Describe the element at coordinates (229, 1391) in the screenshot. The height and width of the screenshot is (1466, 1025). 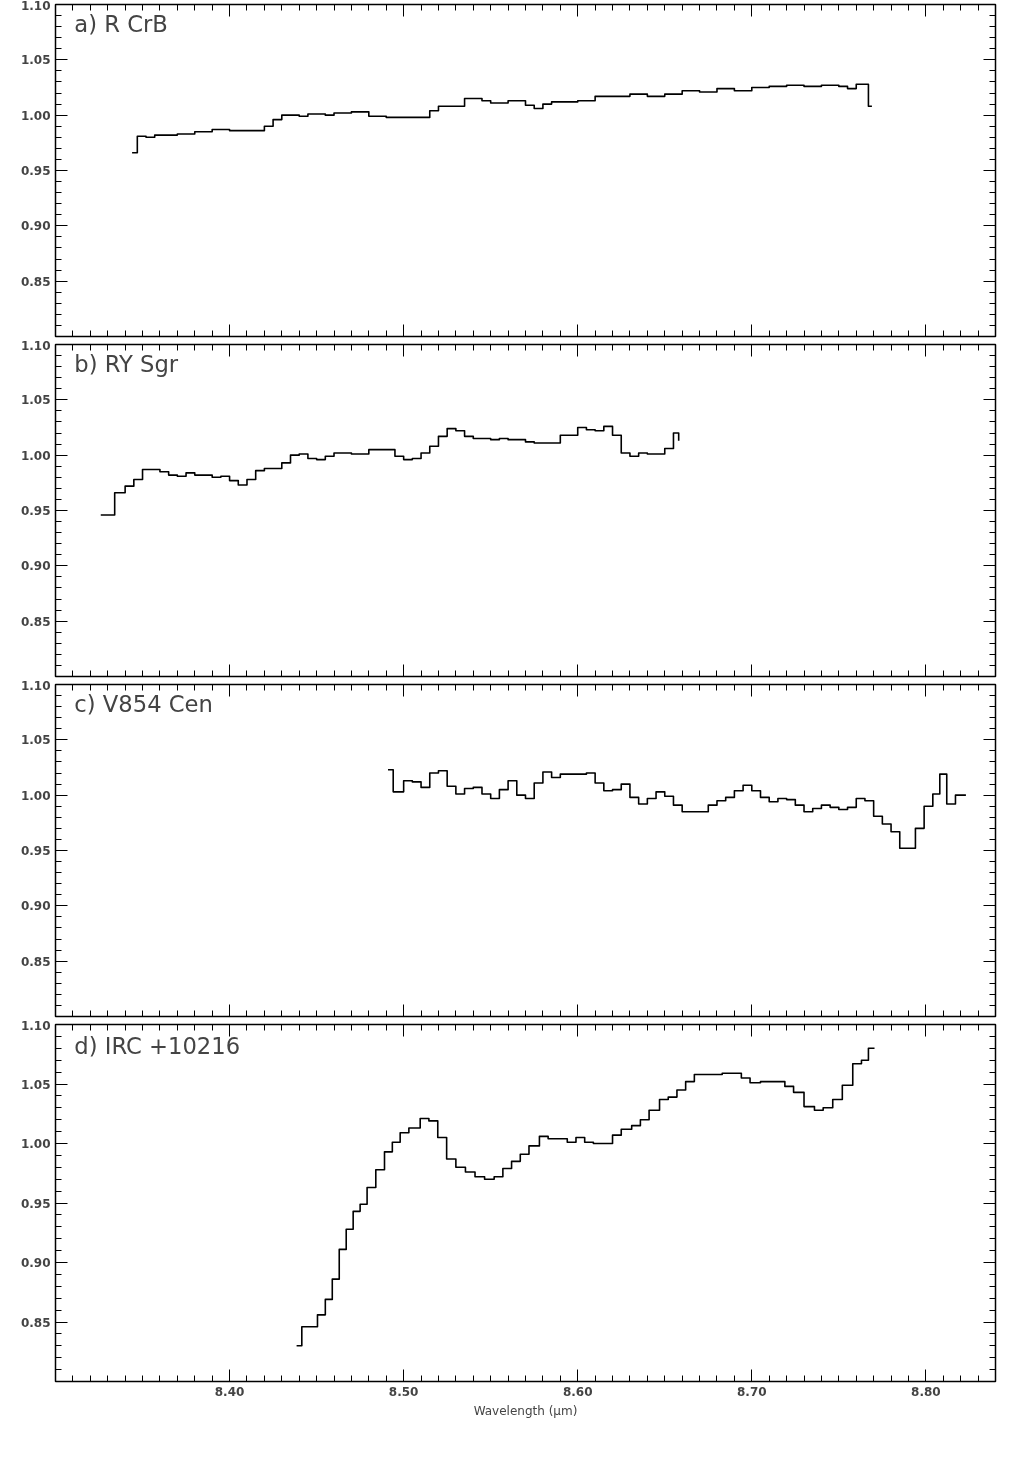
I see `x-tick-label: 8.40` at that location.